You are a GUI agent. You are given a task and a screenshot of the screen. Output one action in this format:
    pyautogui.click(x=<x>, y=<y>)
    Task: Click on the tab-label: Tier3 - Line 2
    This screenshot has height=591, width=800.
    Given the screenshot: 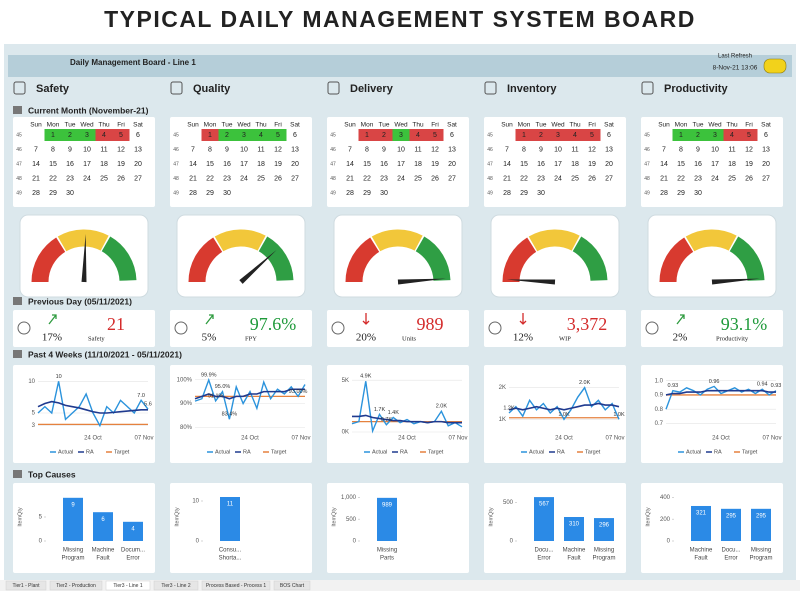 What is the action you would take?
    pyautogui.click(x=175, y=586)
    